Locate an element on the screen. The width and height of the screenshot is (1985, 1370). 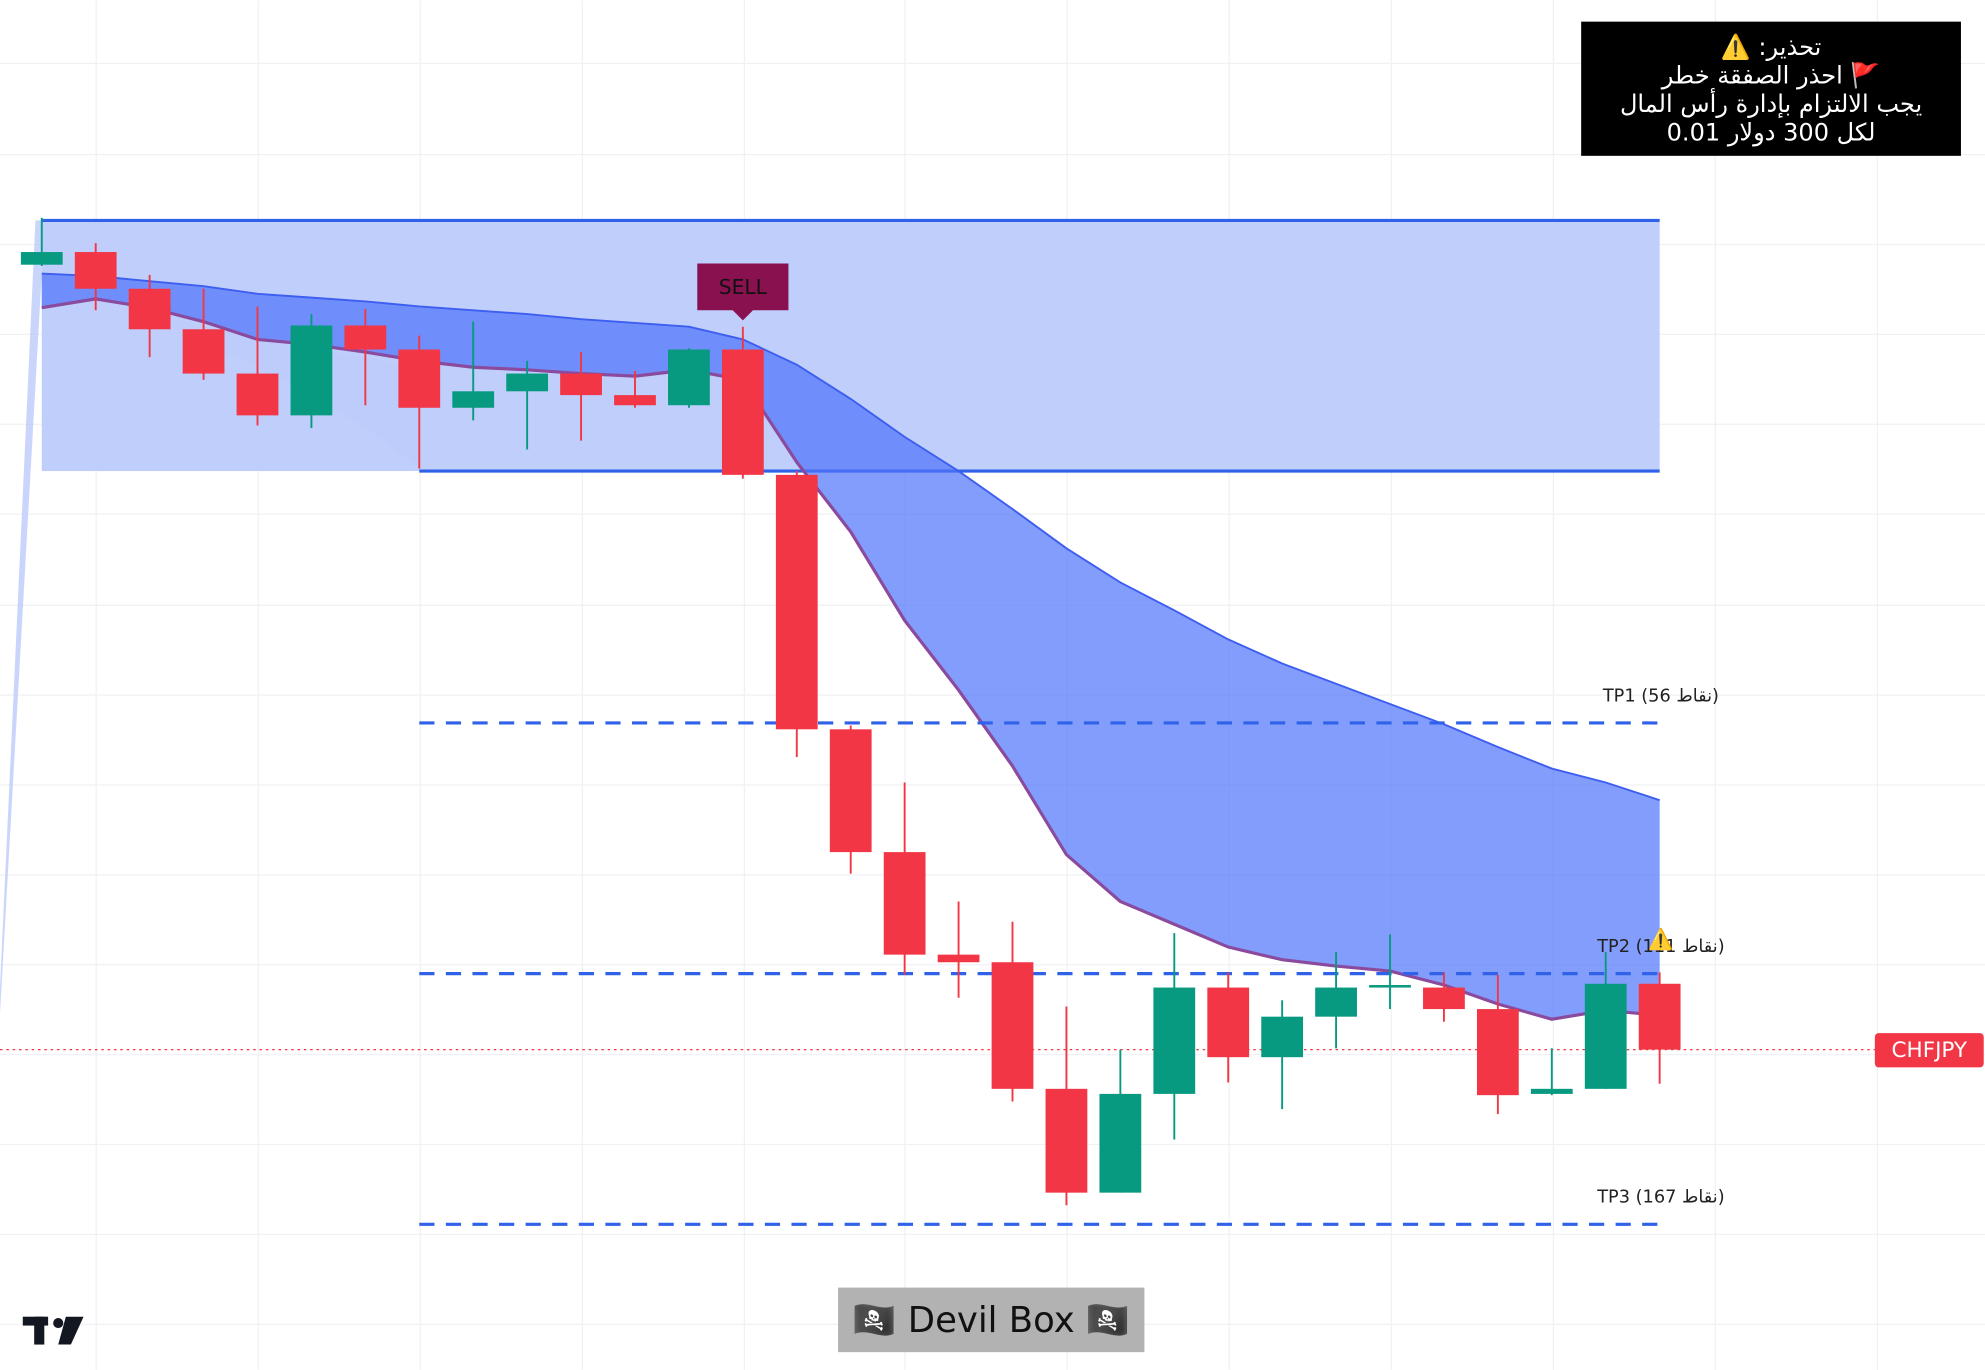
warning-line: يجب الالتزام بإدارة رأس المال is located at coordinates (1771, 103).